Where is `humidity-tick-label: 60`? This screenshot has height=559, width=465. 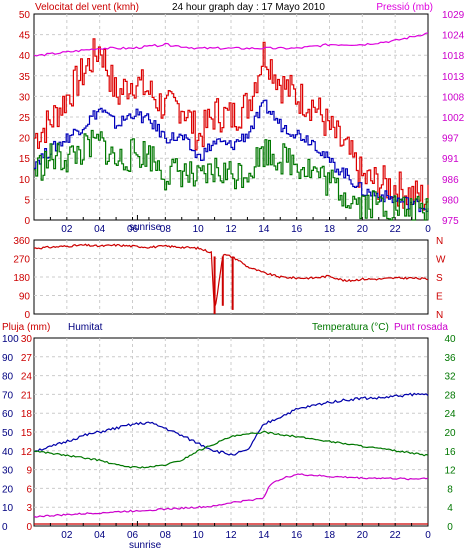 humidity-tick-label: 60 is located at coordinates (8, 414).